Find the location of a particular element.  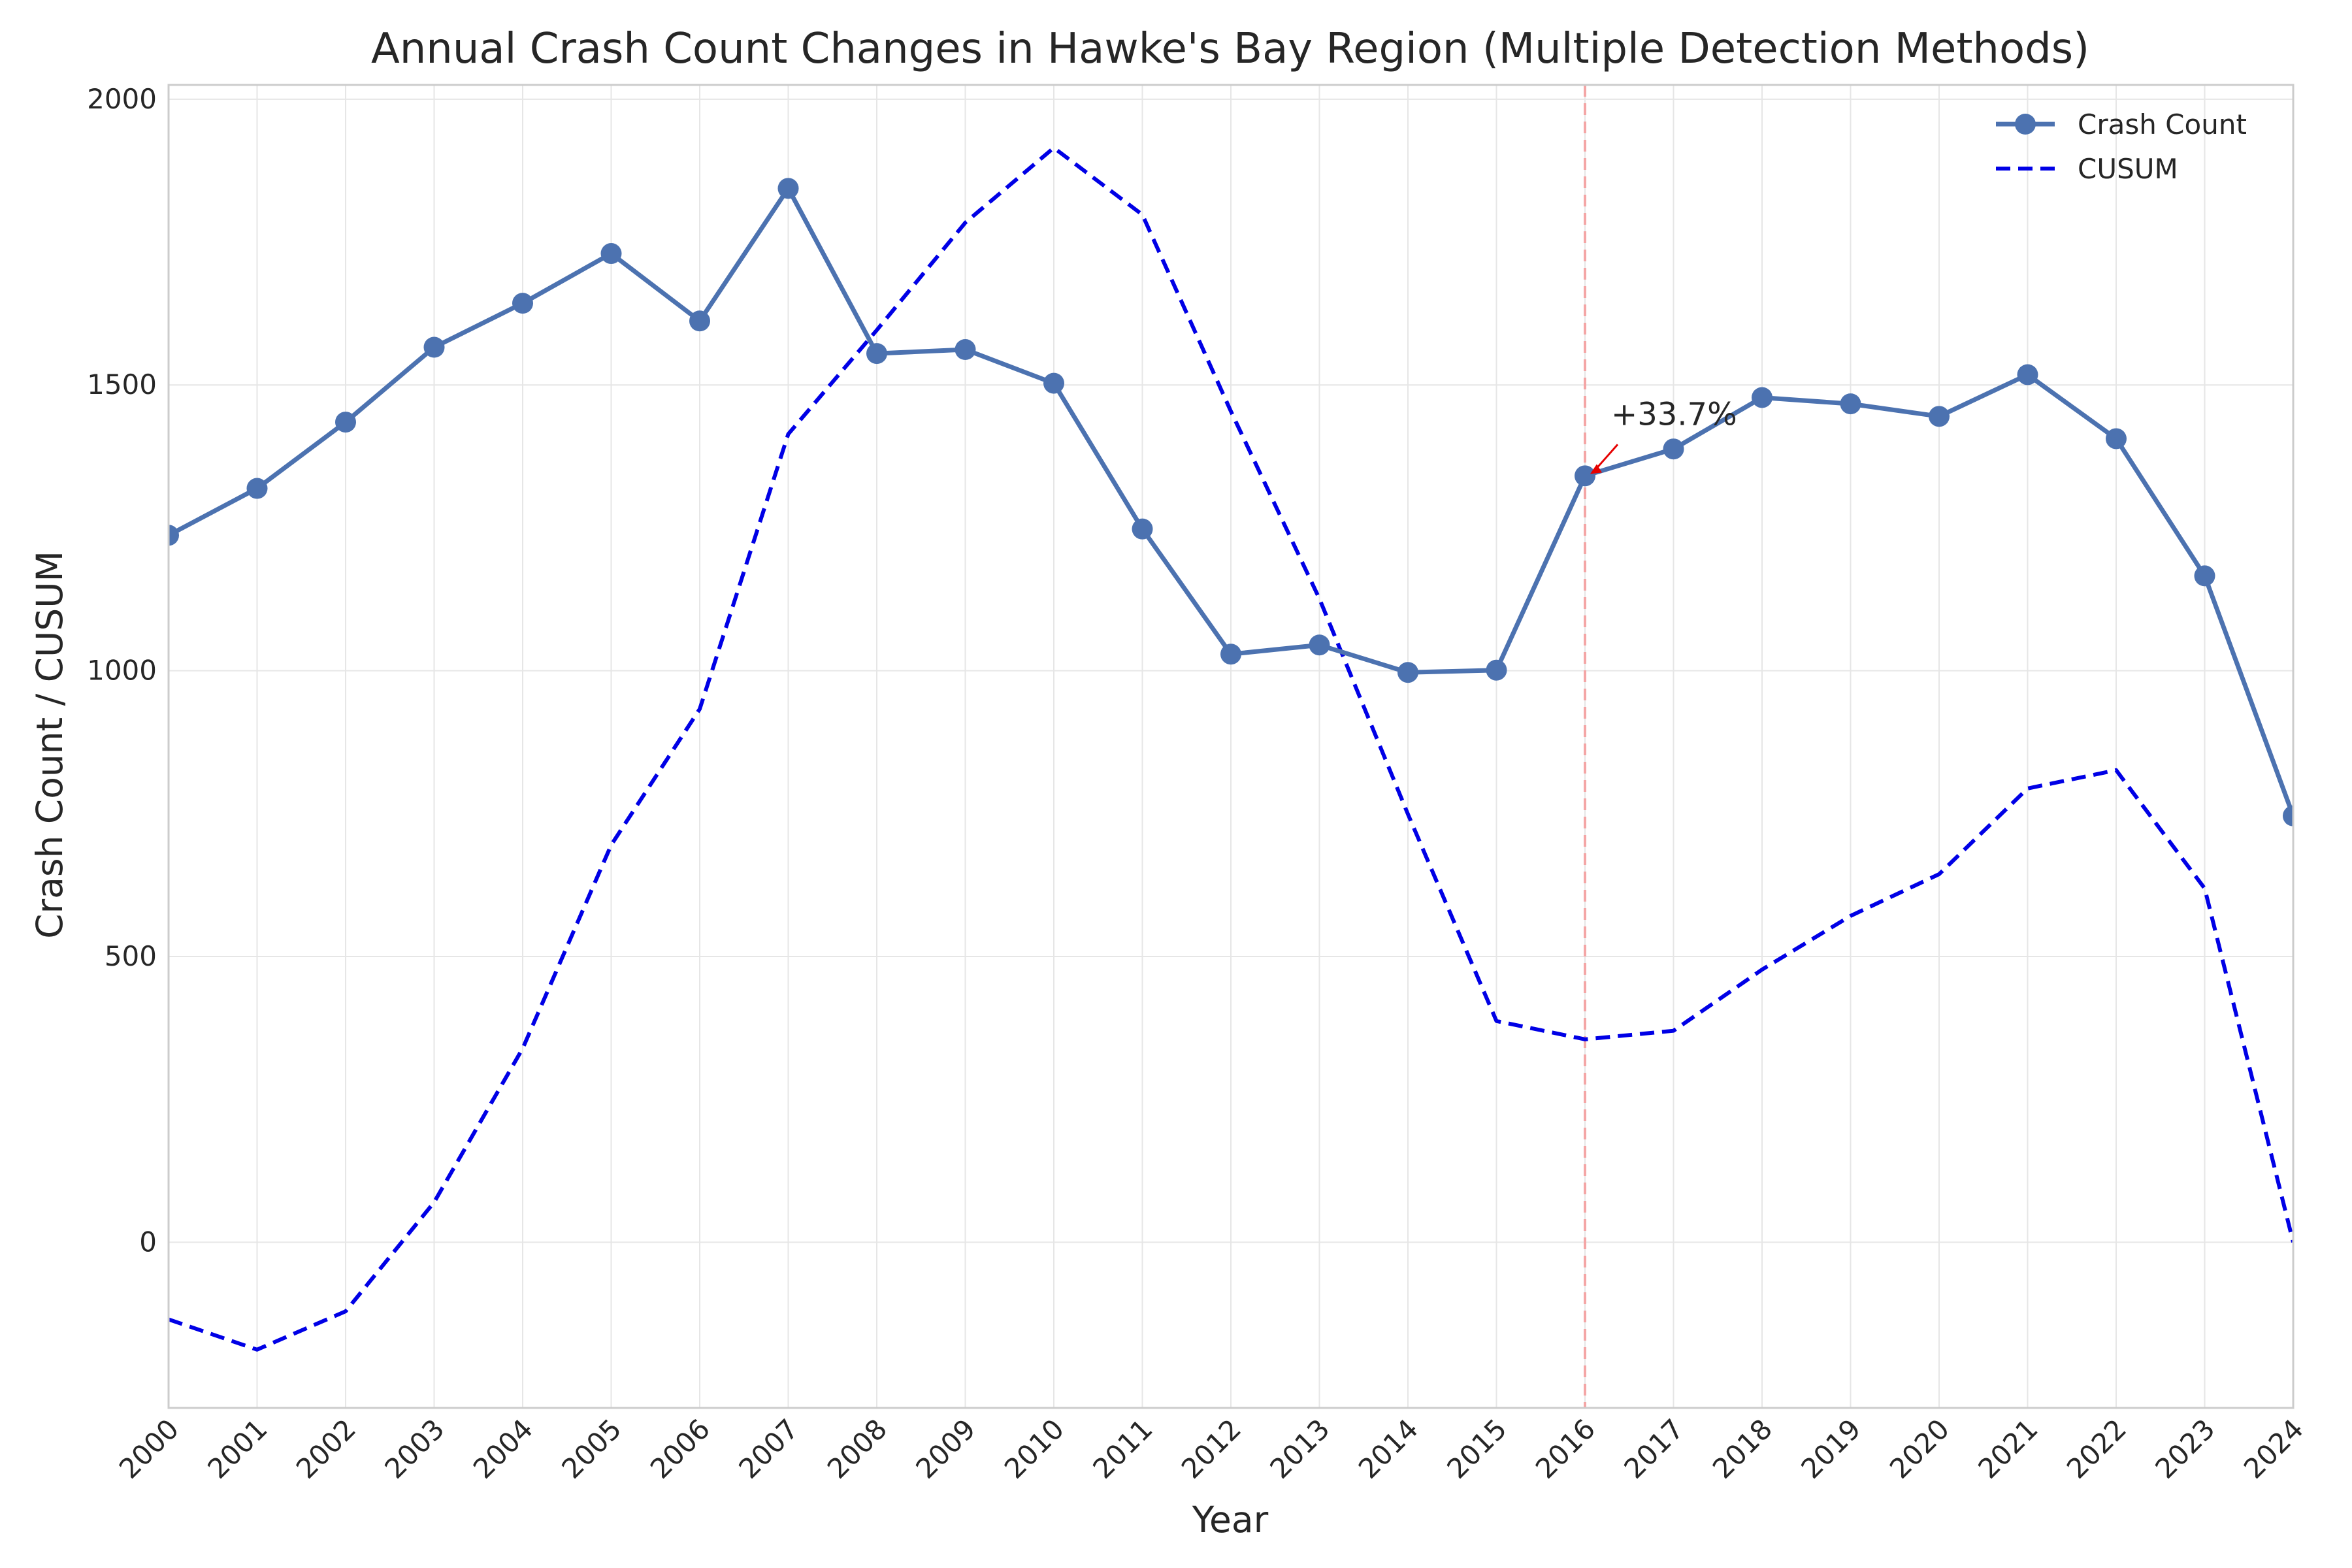

annotation-layer: +33.7% is located at coordinates (1663, 435).